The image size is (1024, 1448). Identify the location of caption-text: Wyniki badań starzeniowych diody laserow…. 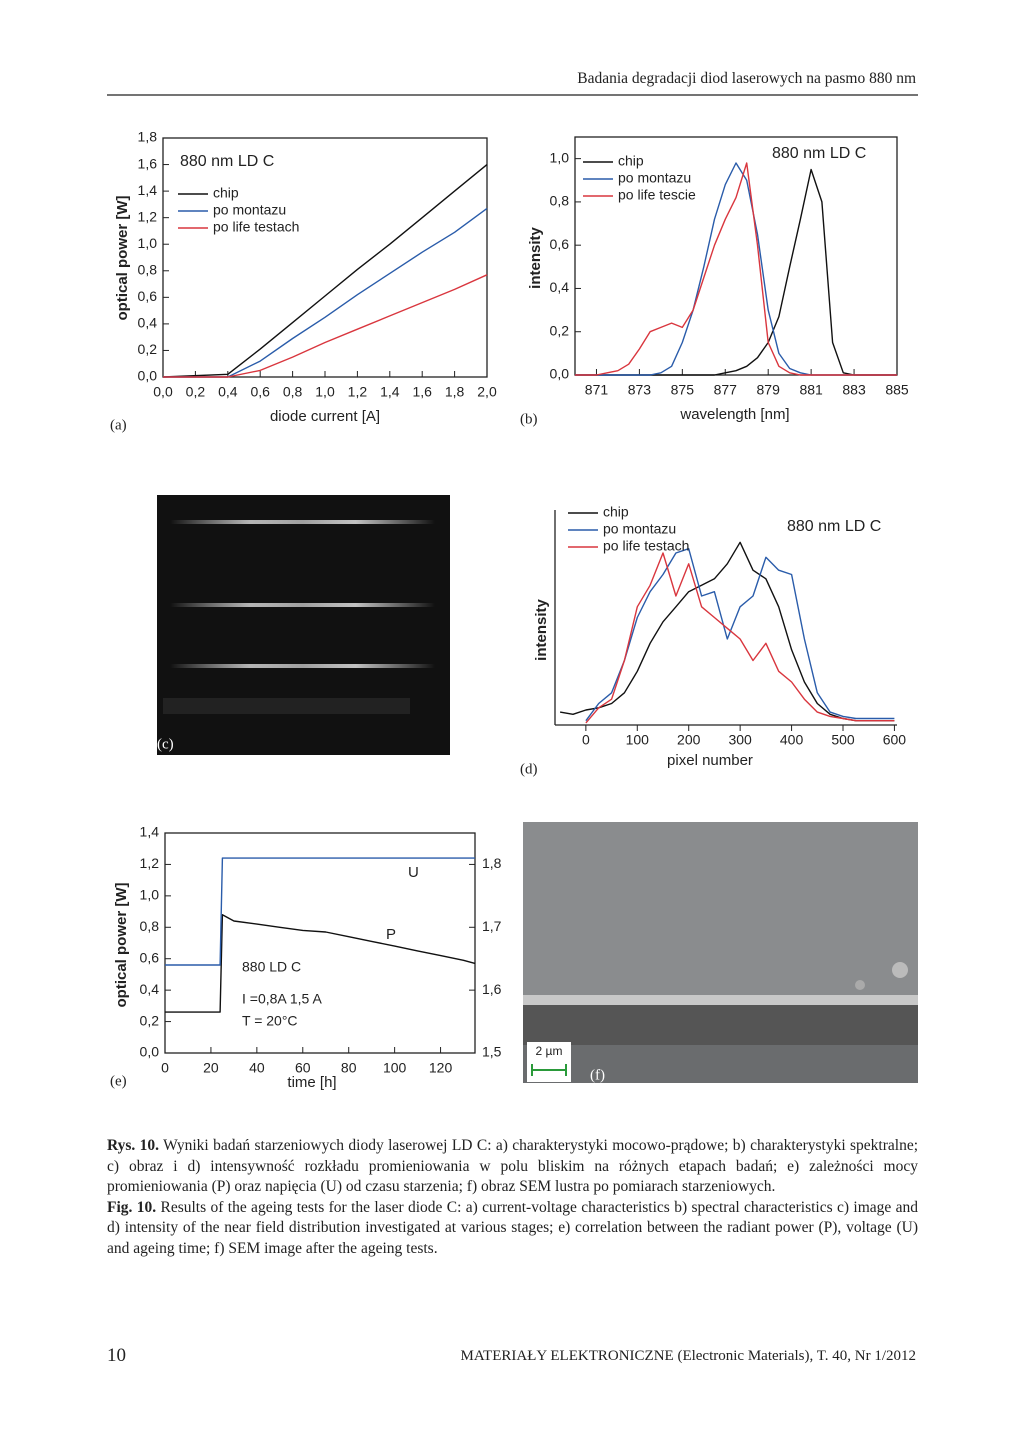
(513, 1166).